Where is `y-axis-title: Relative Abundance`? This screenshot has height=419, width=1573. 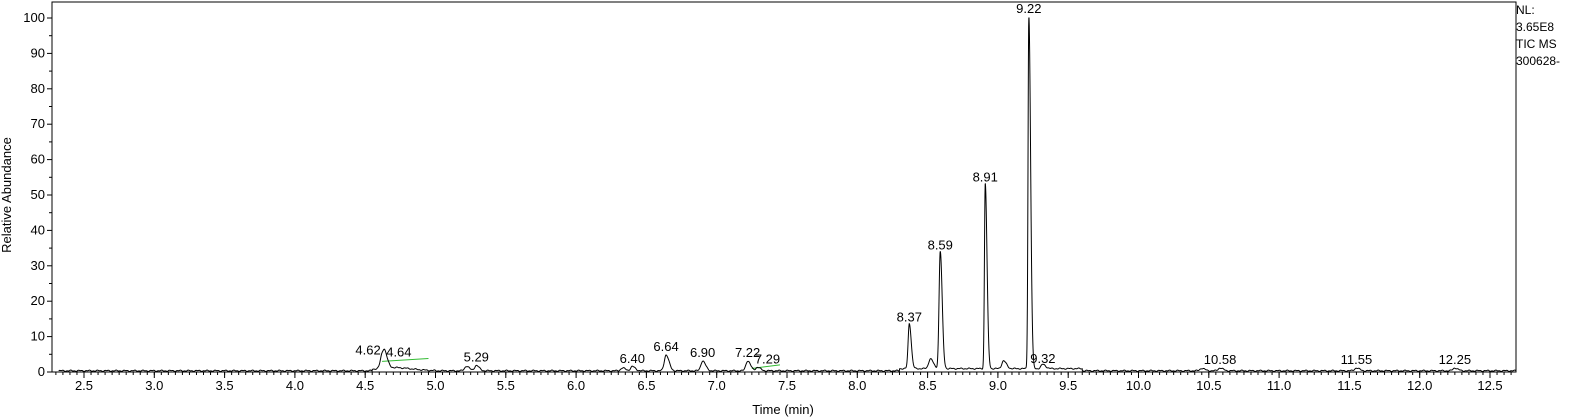 y-axis-title: Relative Abundance is located at coordinates (7, 195).